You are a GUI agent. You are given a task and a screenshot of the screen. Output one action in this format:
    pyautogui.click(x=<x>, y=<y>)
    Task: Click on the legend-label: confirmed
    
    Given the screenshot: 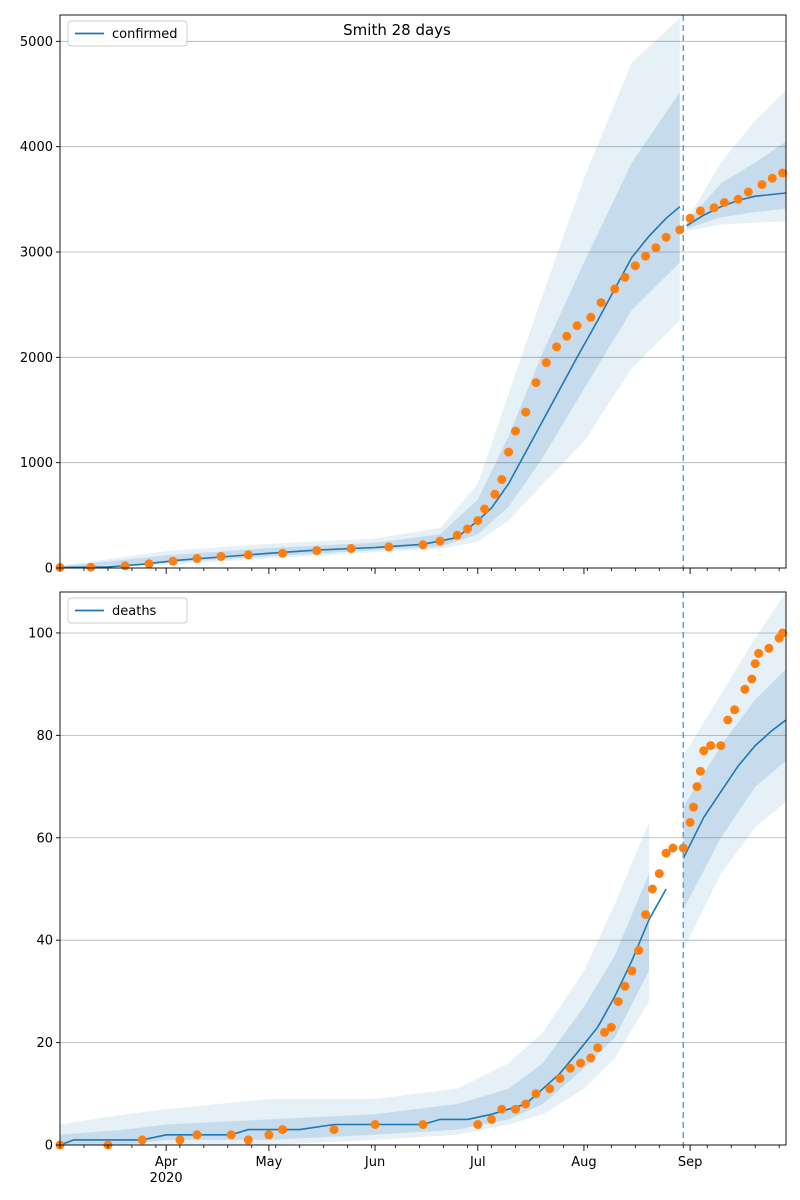 What is the action you would take?
    pyautogui.click(x=145, y=34)
    